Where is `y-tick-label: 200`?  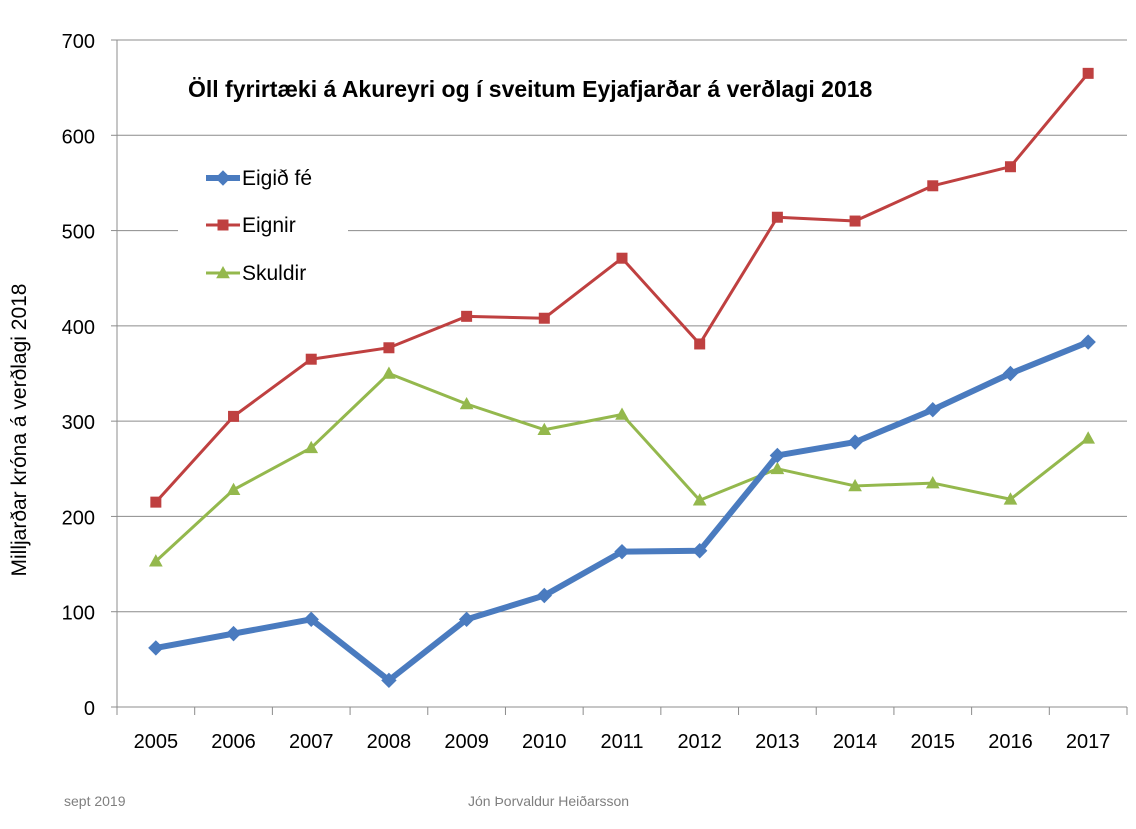
y-tick-label: 200 is located at coordinates (78, 518).